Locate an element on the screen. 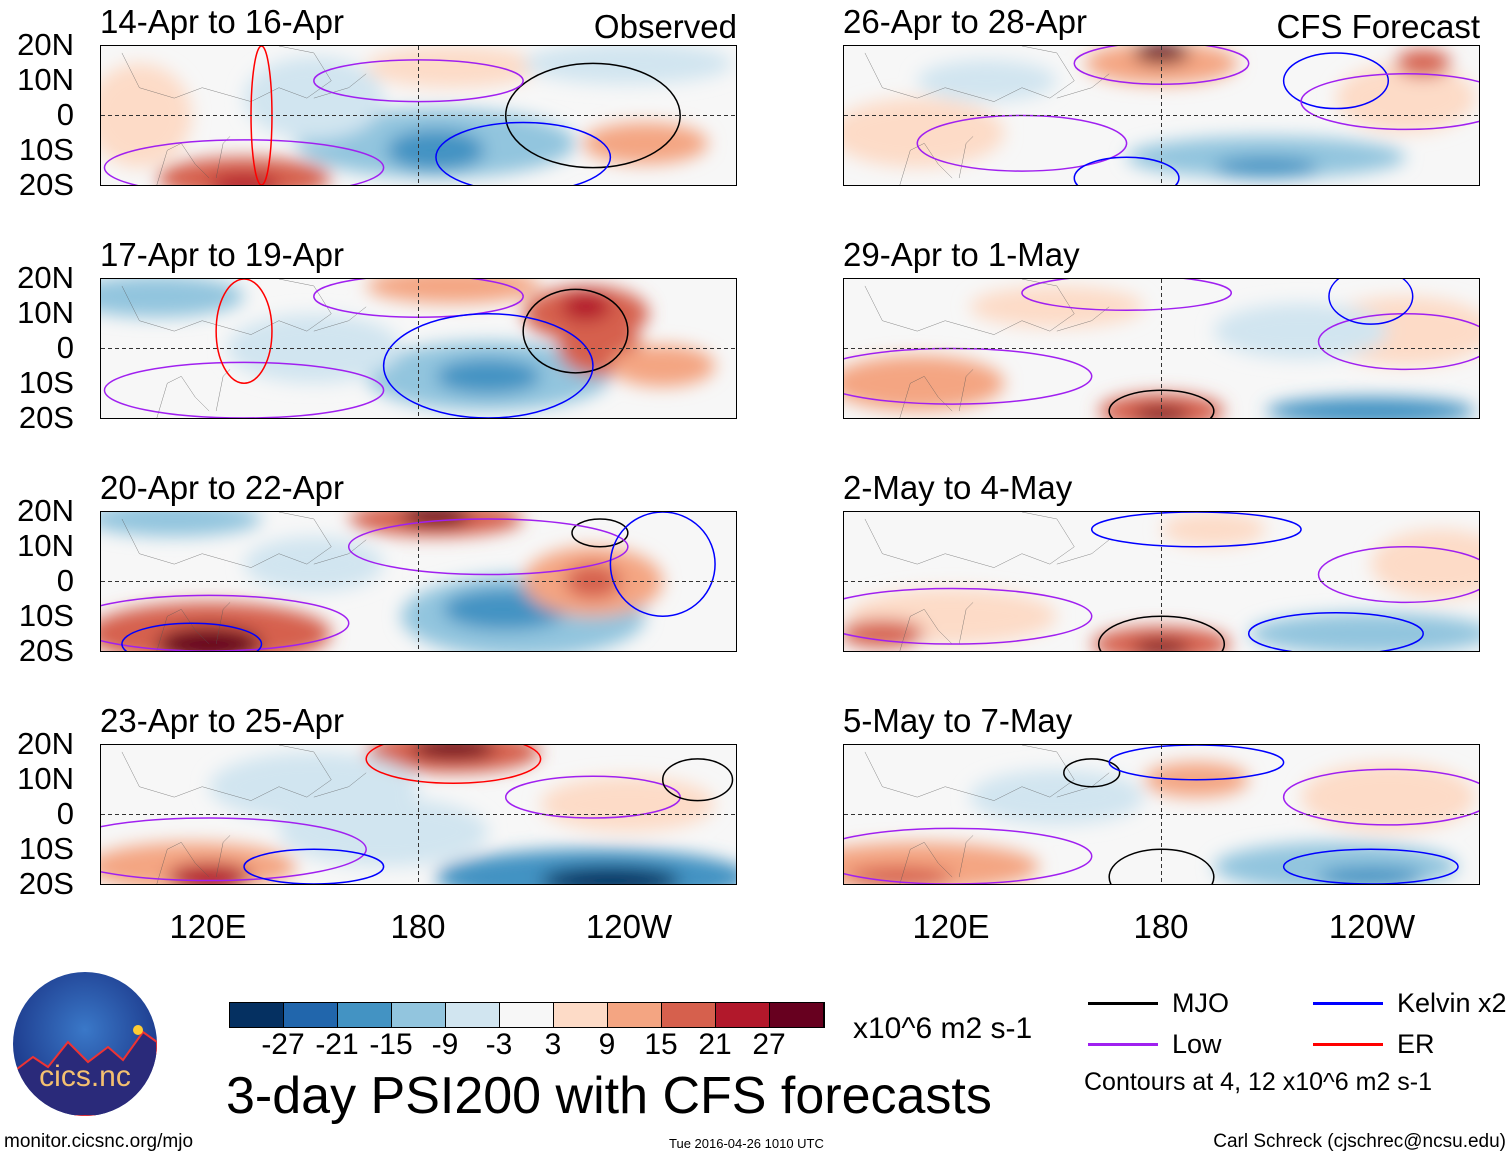  legend-line-kelvin is located at coordinates (1348, 1003).